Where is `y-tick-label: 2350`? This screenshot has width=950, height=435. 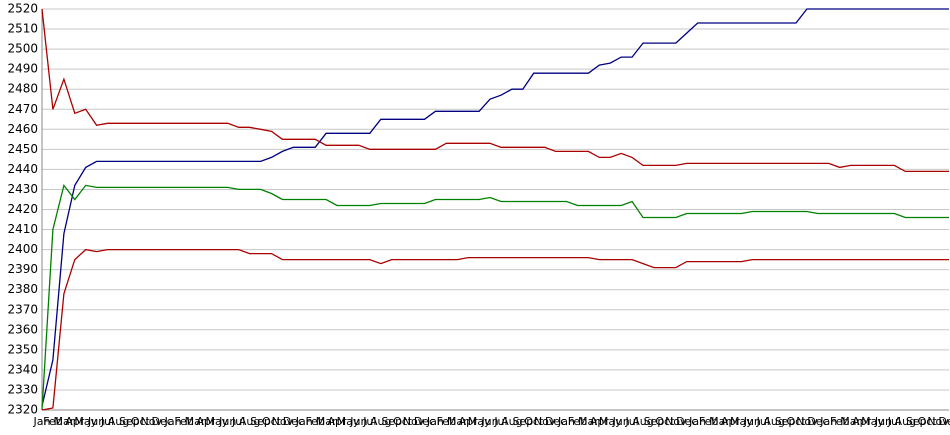 y-tick-label: 2350 is located at coordinates (22, 349).